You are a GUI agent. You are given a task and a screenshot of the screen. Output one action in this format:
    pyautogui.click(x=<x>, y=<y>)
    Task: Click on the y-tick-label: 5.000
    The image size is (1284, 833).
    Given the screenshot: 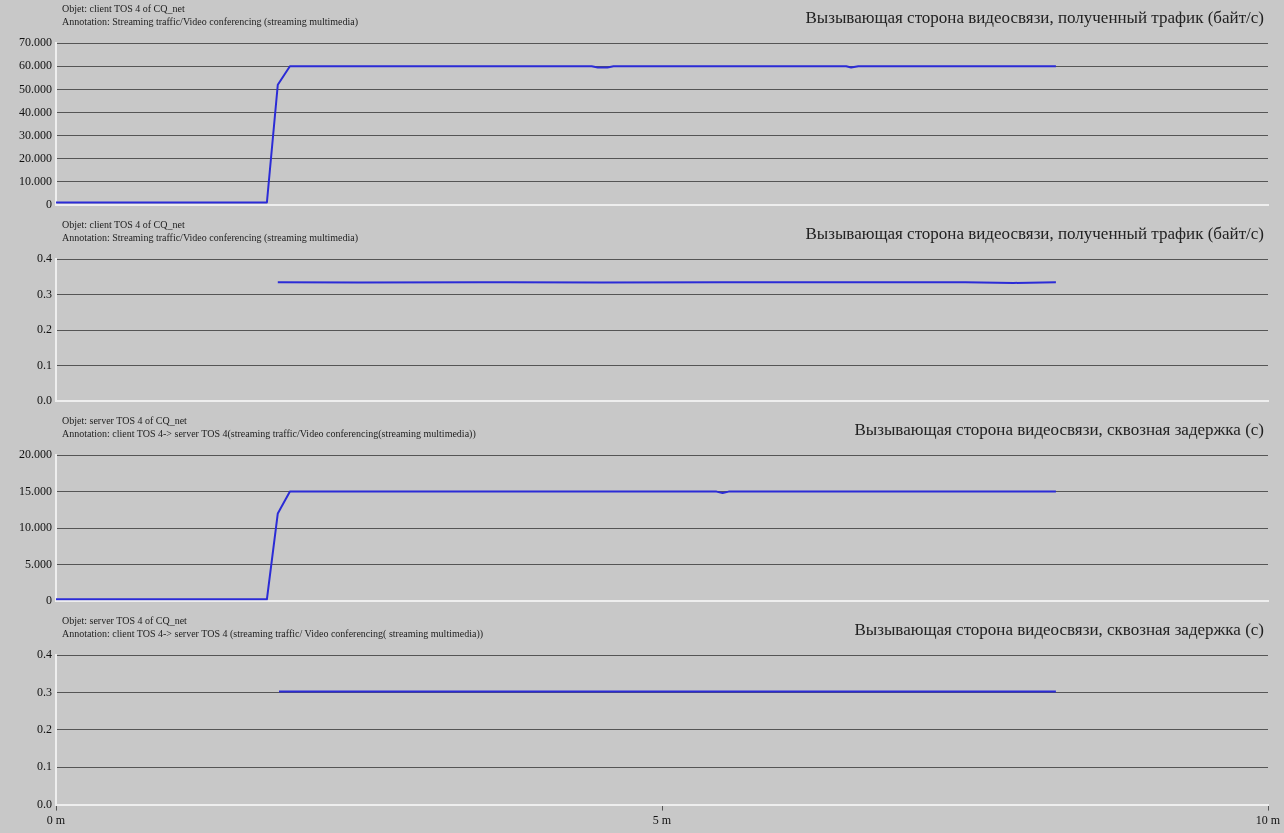 What is the action you would take?
    pyautogui.click(x=38, y=563)
    